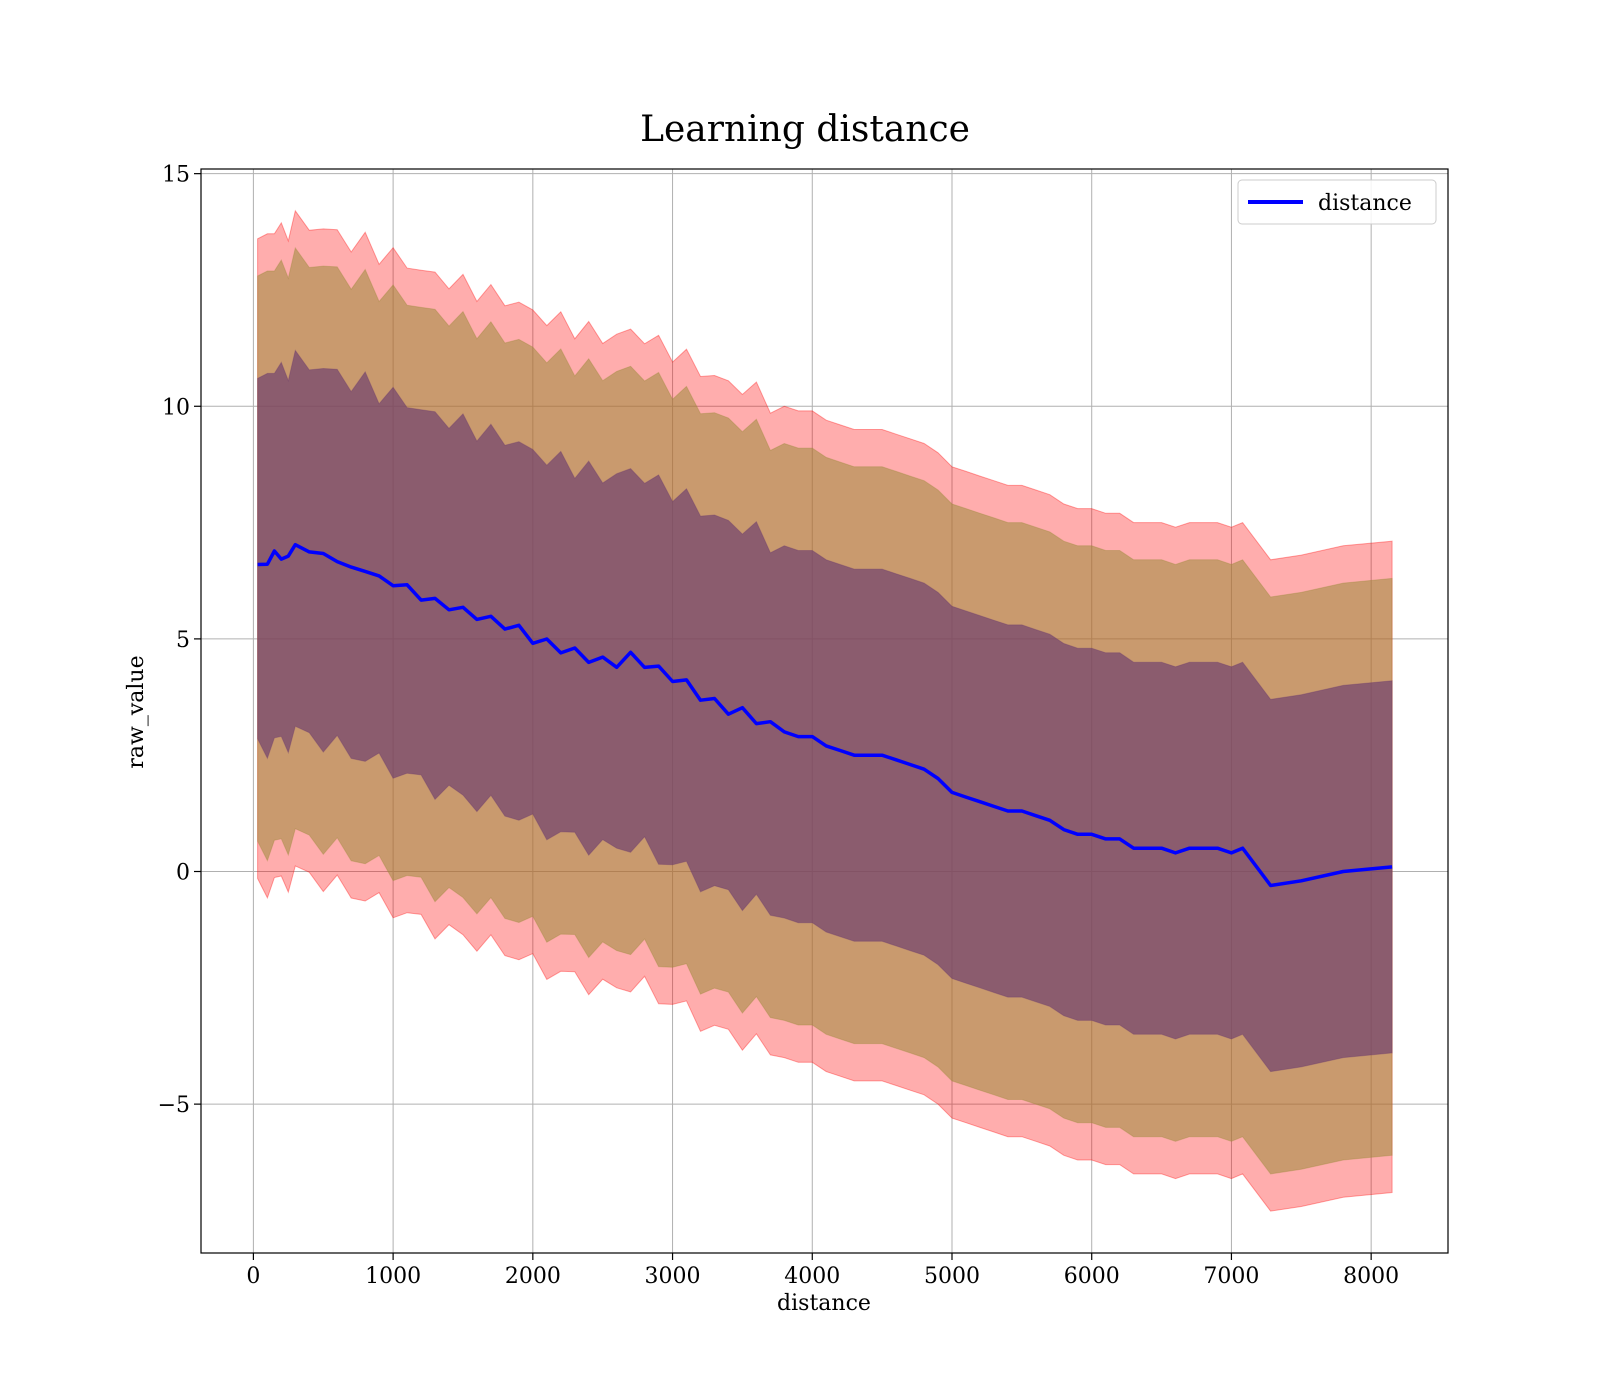  Describe the element at coordinates (952, 1276) in the screenshot. I see `x-tick-label-5000: 5000` at that location.